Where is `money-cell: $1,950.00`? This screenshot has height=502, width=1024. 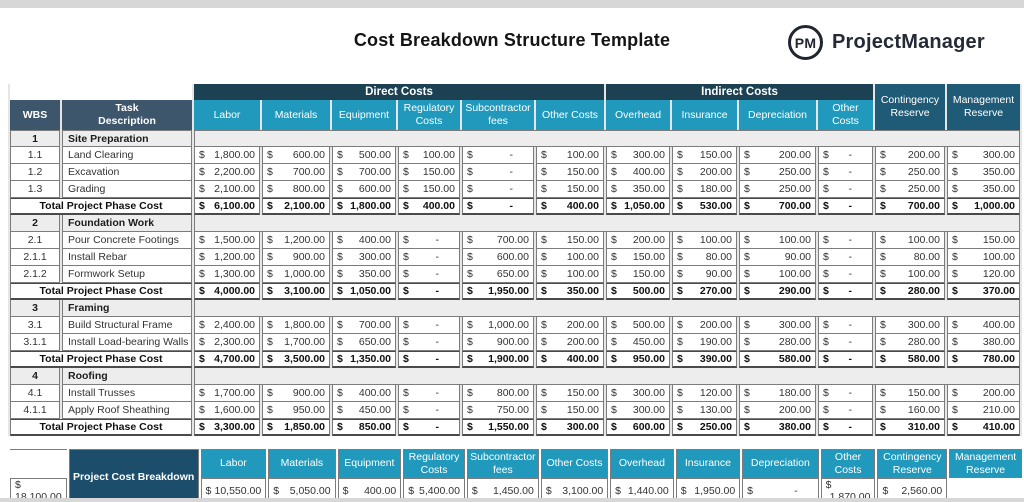
money-cell: $1,950.00 is located at coordinates (498, 291).